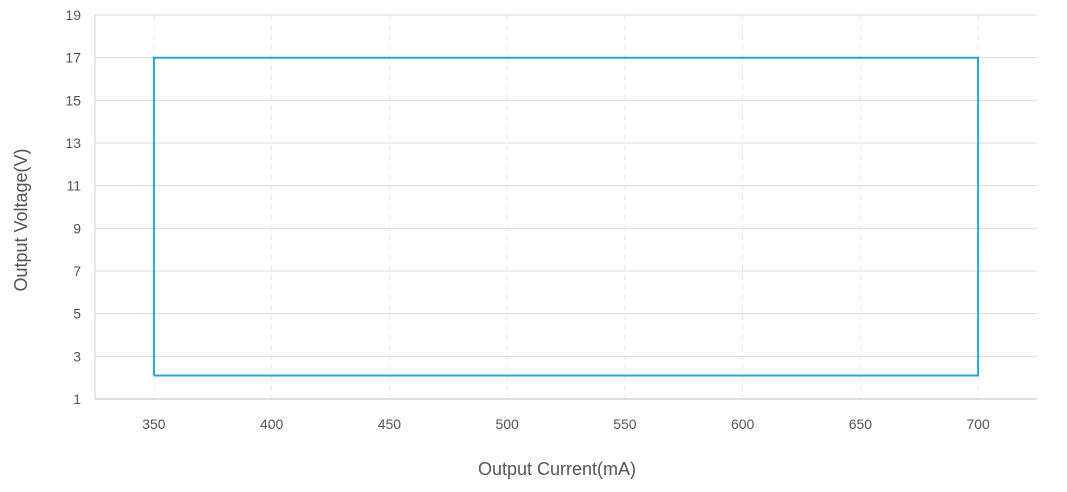 This screenshot has height=492, width=1067. Describe the element at coordinates (743, 424) in the screenshot. I see `x-tick-label: 600` at that location.